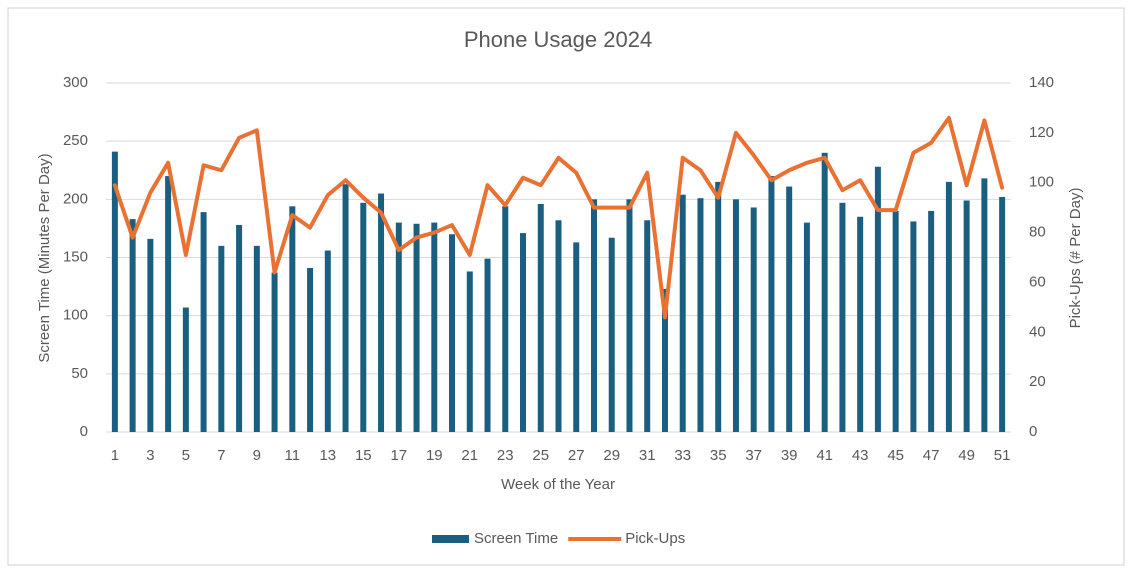 The image size is (1132, 573). I want to click on x-tick-label: 37, so click(753, 455).